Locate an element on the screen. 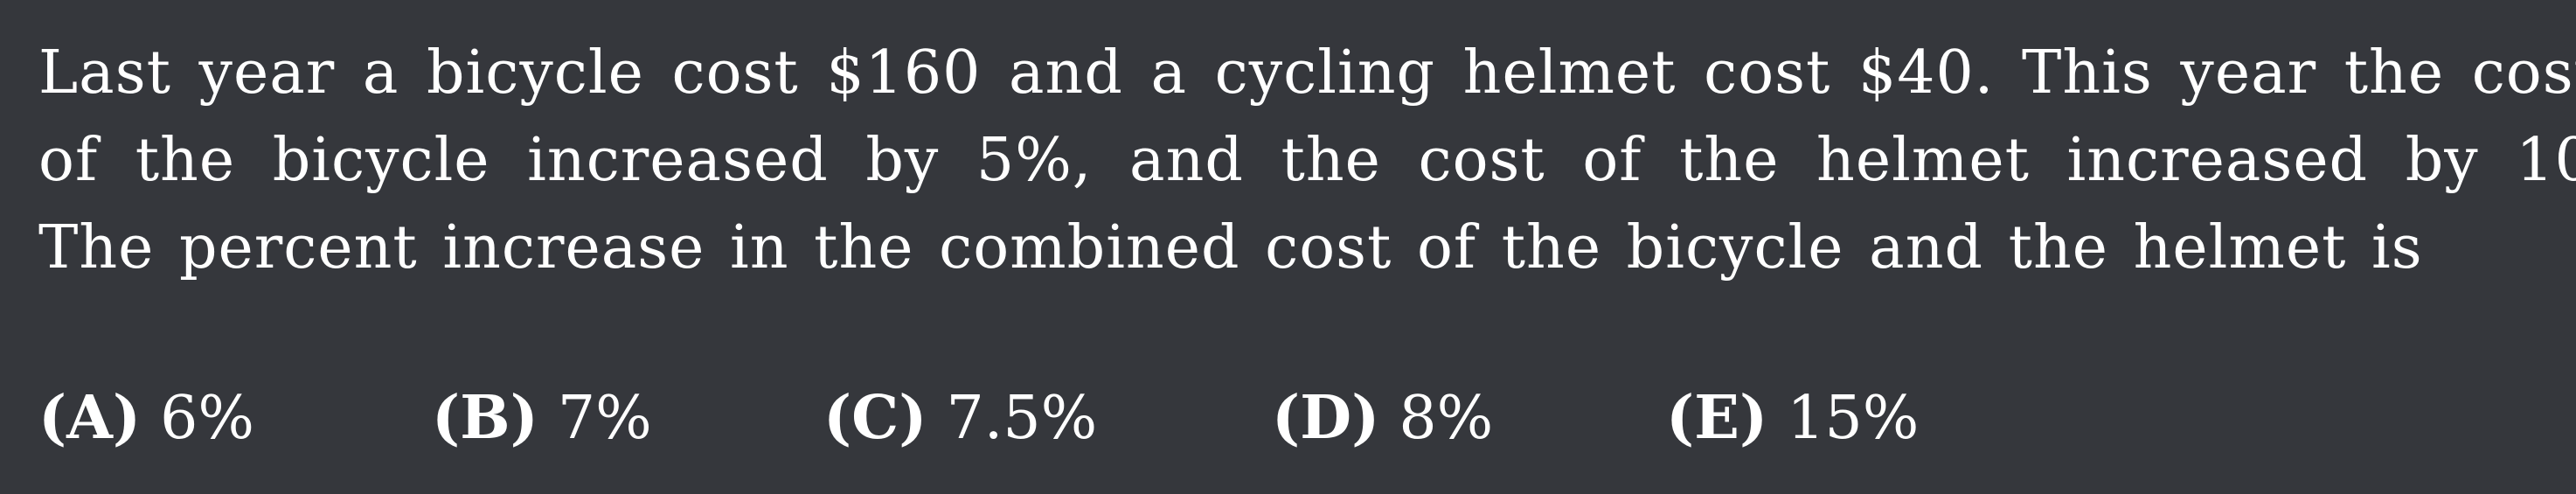  choice-b-letter: (B) is located at coordinates (485, 418).